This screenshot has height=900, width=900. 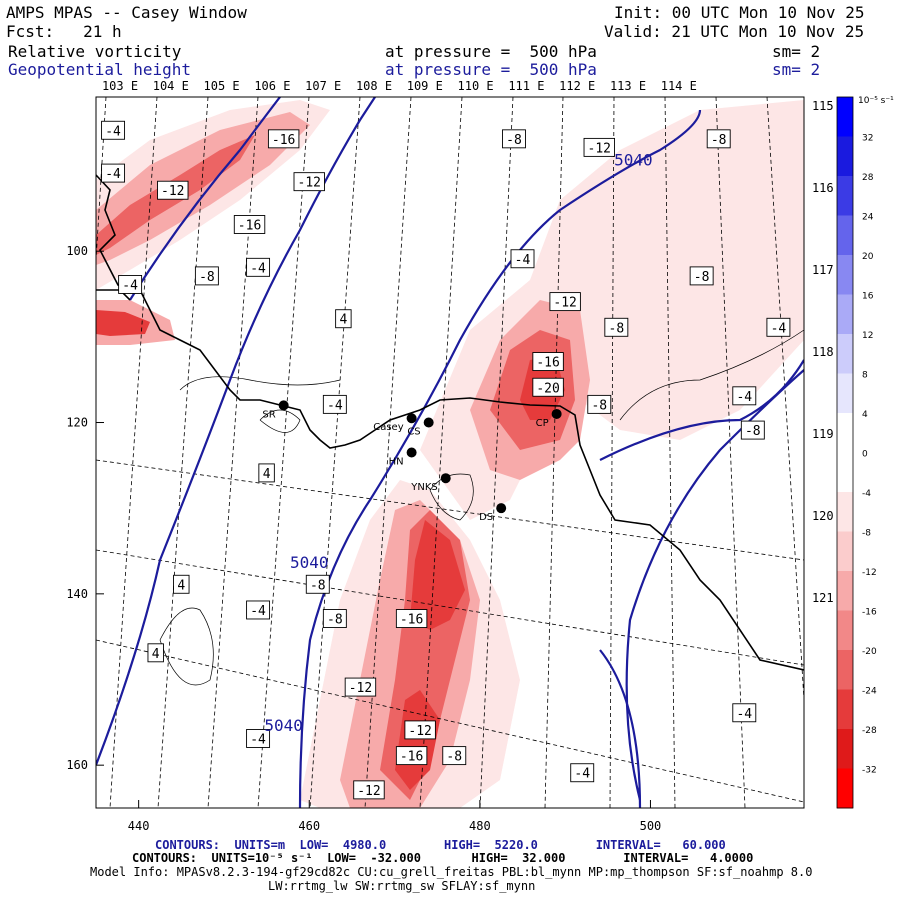 What do you see at coordinates (77, 251) in the screenshot?
I see `y-tick-label: 100` at bounding box center [77, 251].